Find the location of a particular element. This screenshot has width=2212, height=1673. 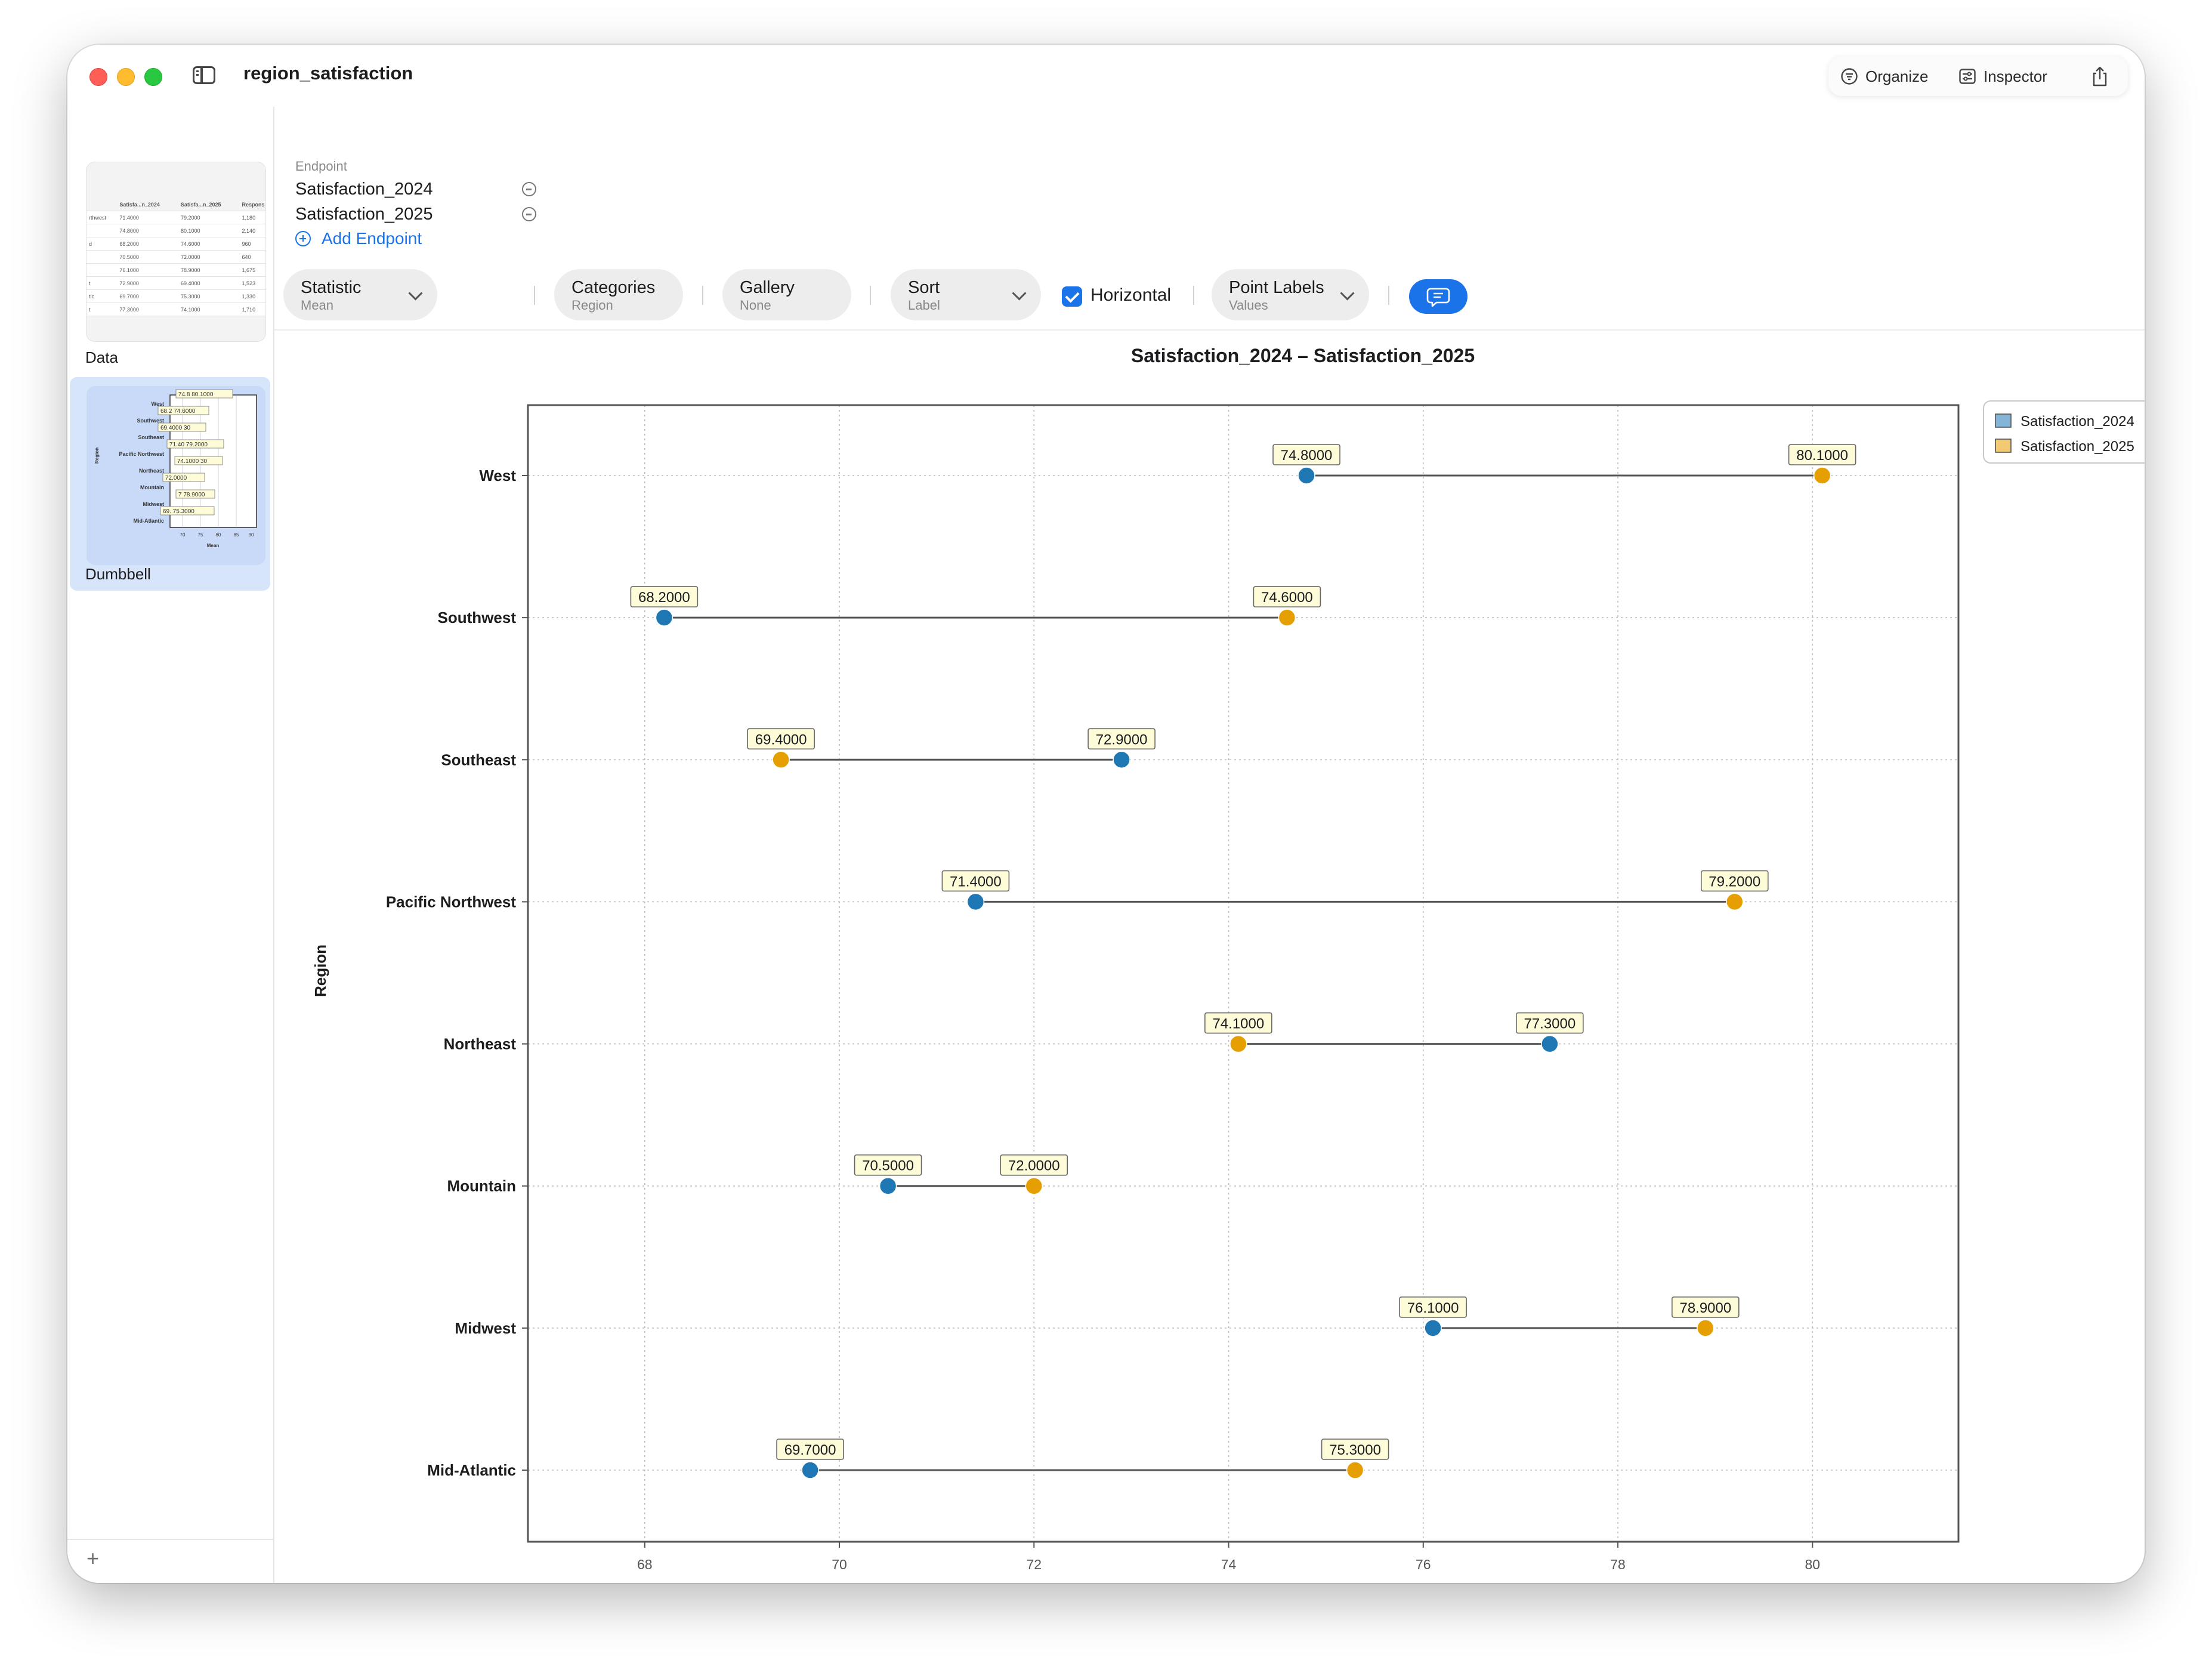

point-label: 70.5000 is located at coordinates (888, 1166).